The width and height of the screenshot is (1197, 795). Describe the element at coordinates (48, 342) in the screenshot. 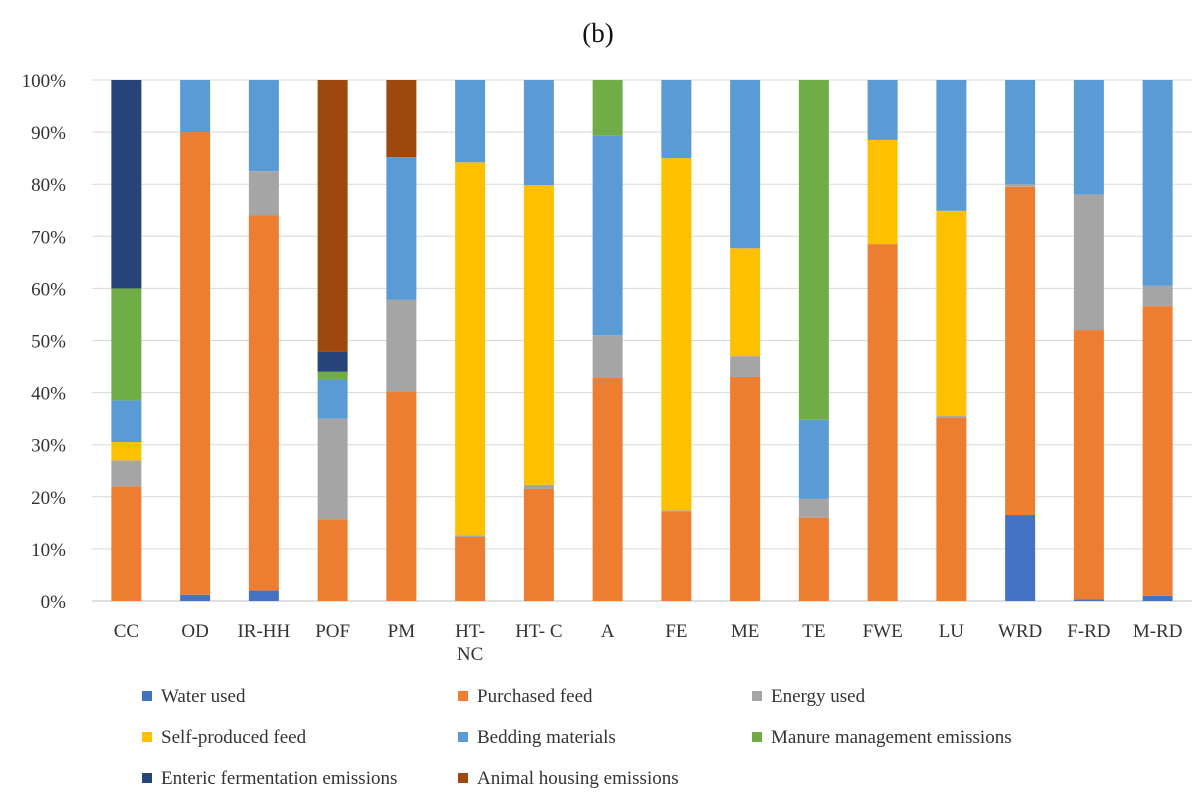

I see `y-tick-label: 50%` at that location.